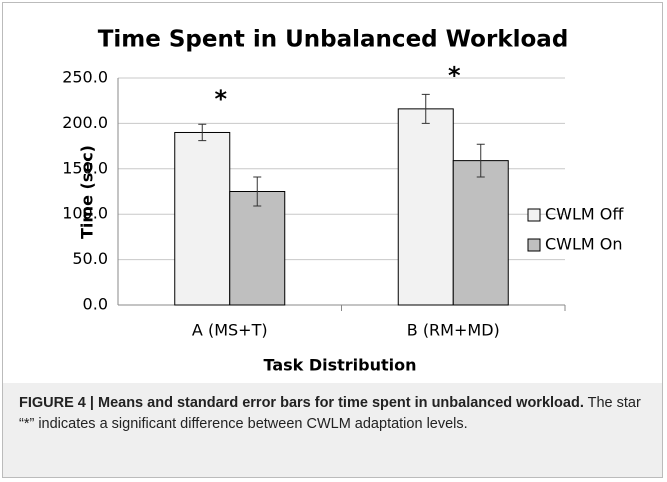 This screenshot has width=667, height=482. Describe the element at coordinates (85, 167) in the screenshot. I see `y-tick-label: 150.0` at that location.